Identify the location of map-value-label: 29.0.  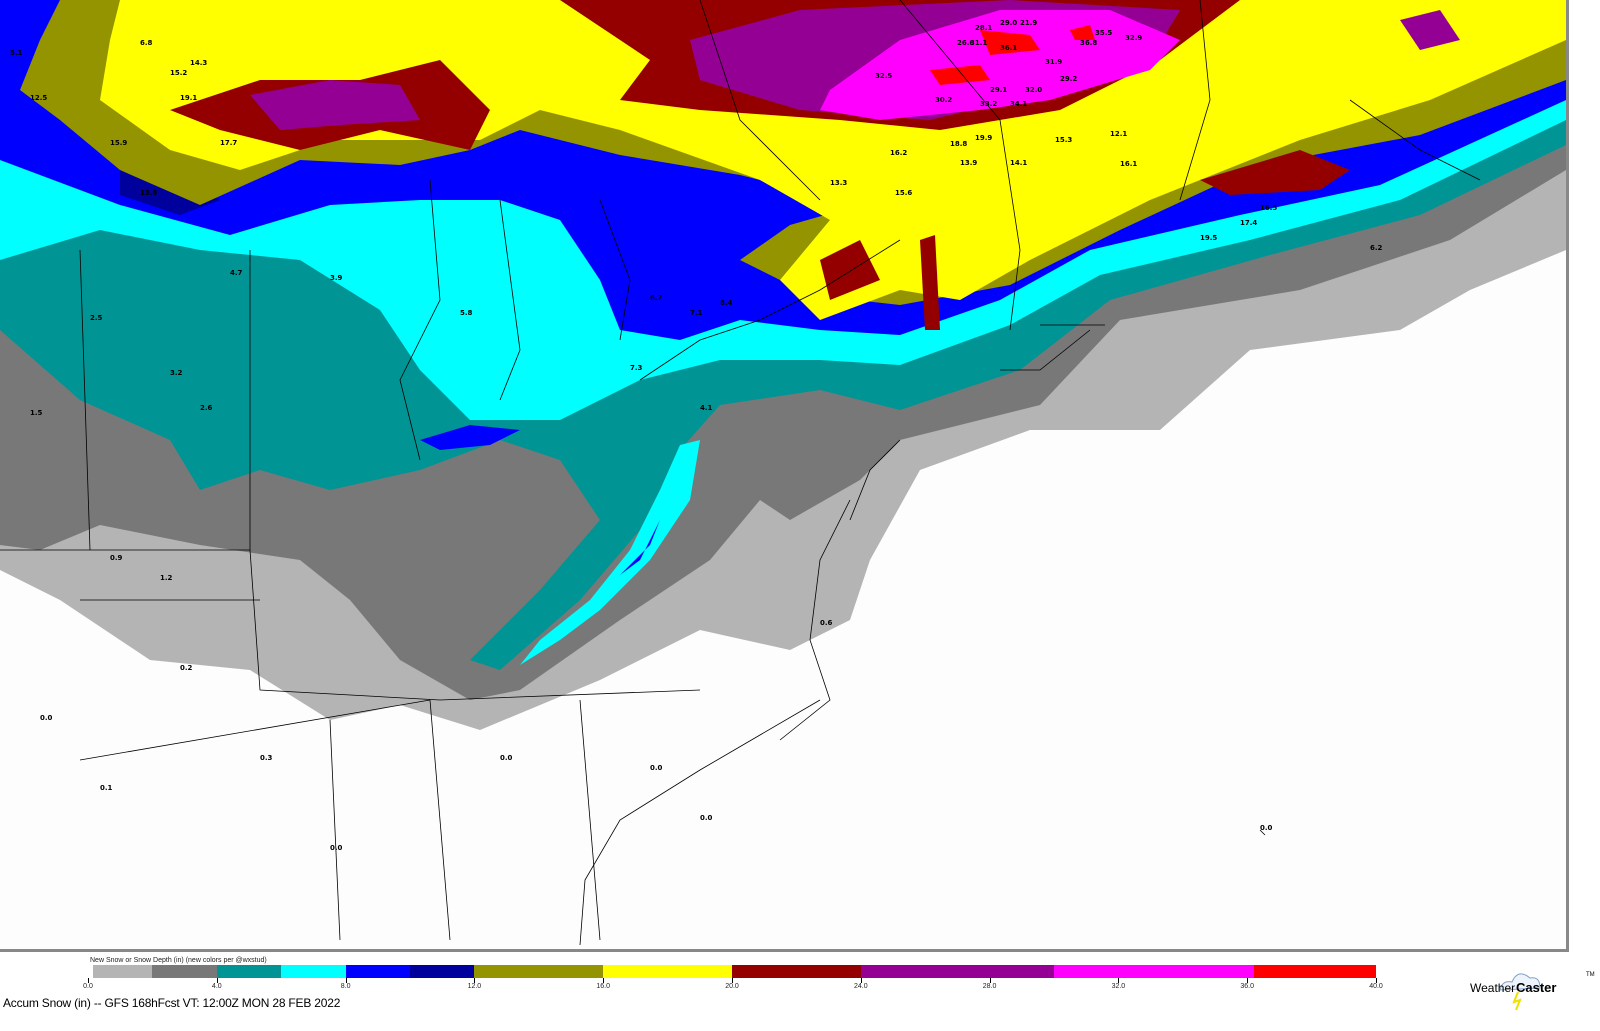
(1008, 23).